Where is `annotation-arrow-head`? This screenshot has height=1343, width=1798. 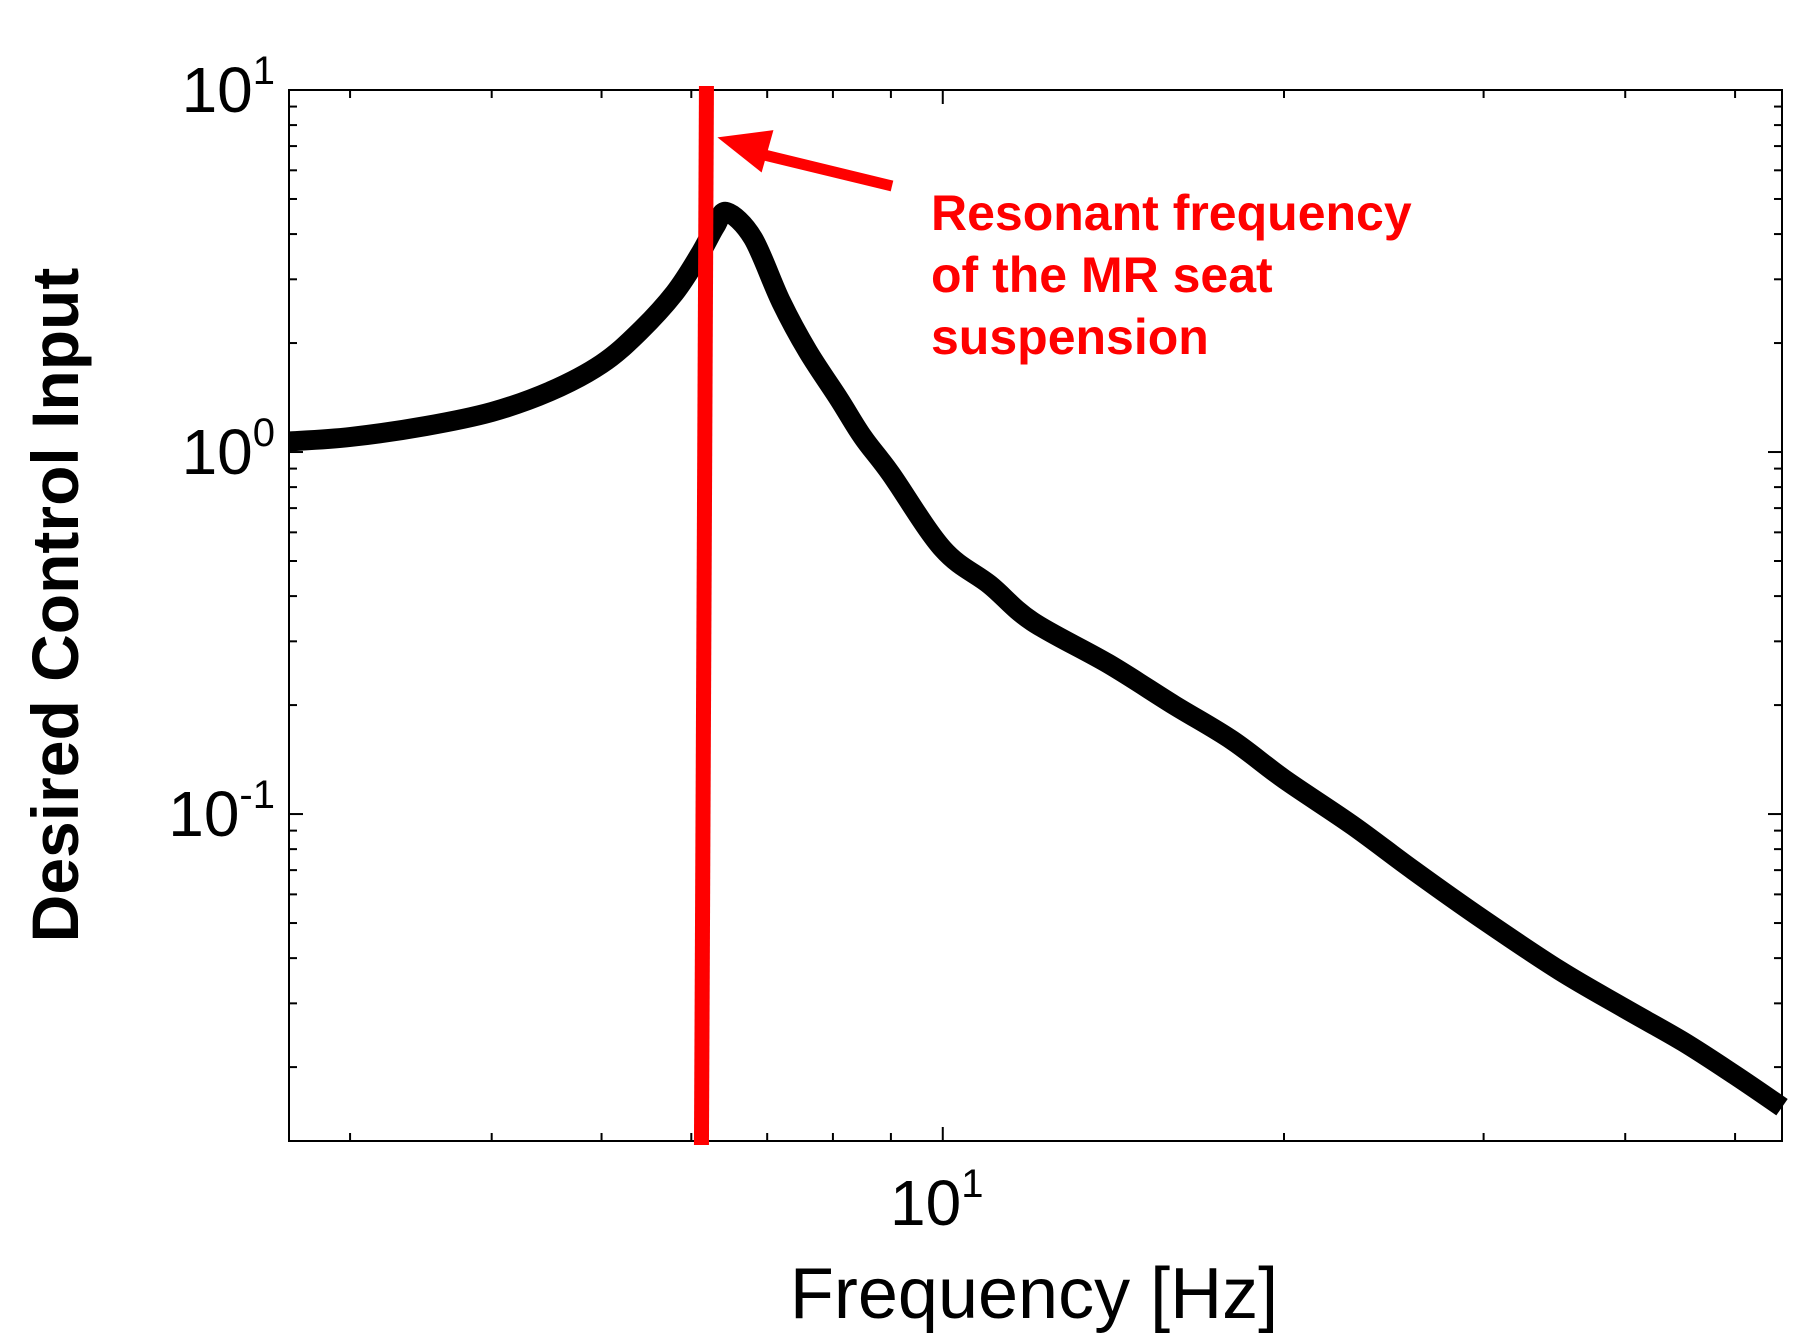
annotation-arrow-head is located at coordinates (745, 151).